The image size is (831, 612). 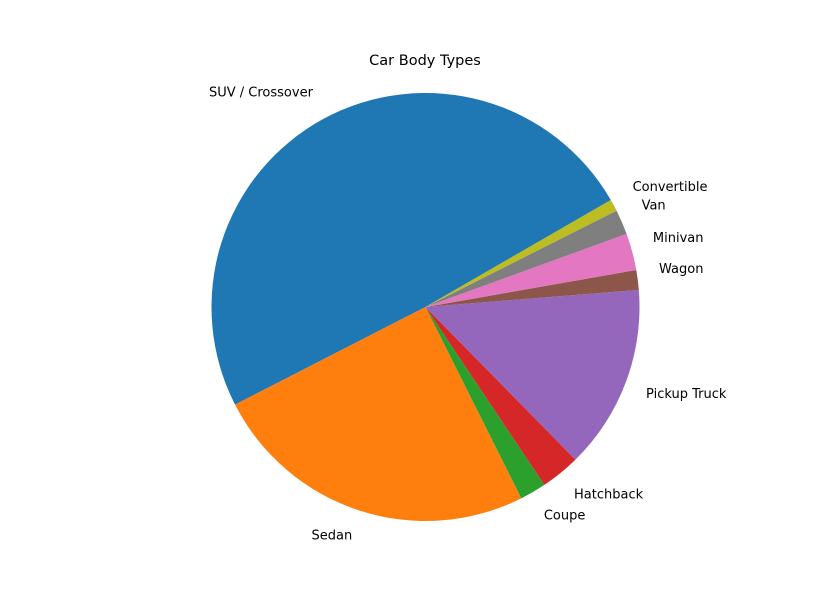 What do you see at coordinates (609, 494) in the screenshot?
I see `pie-label-hatchback: Hatchback` at bounding box center [609, 494].